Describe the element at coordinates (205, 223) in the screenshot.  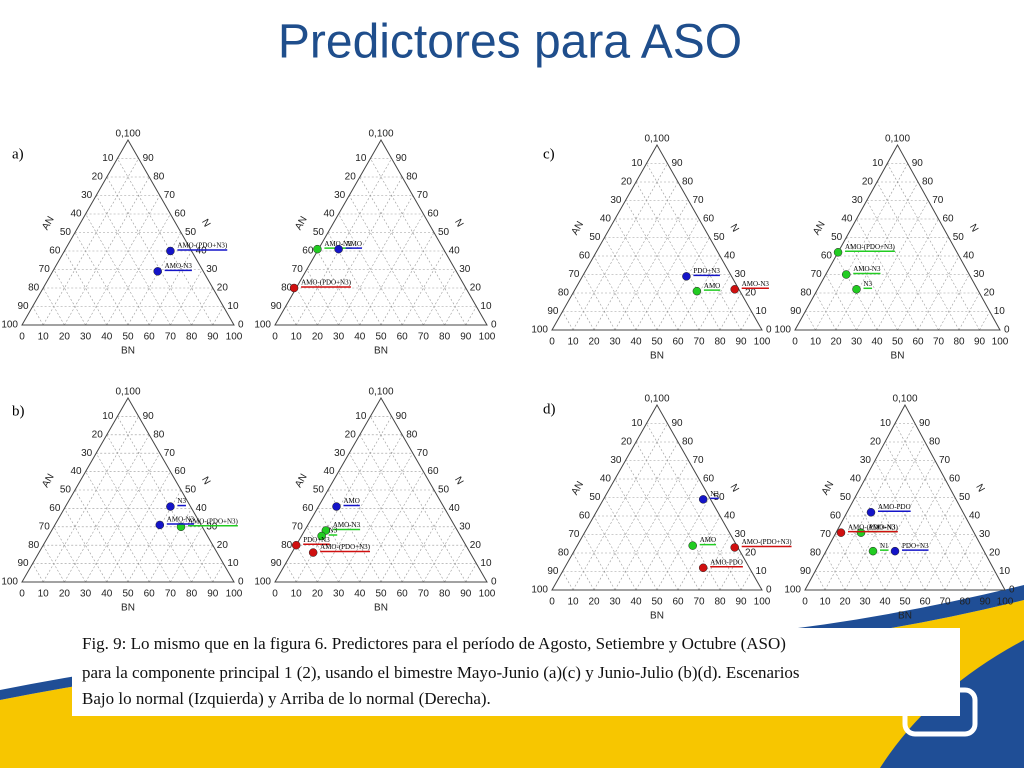
I see `axis-name: N` at that location.